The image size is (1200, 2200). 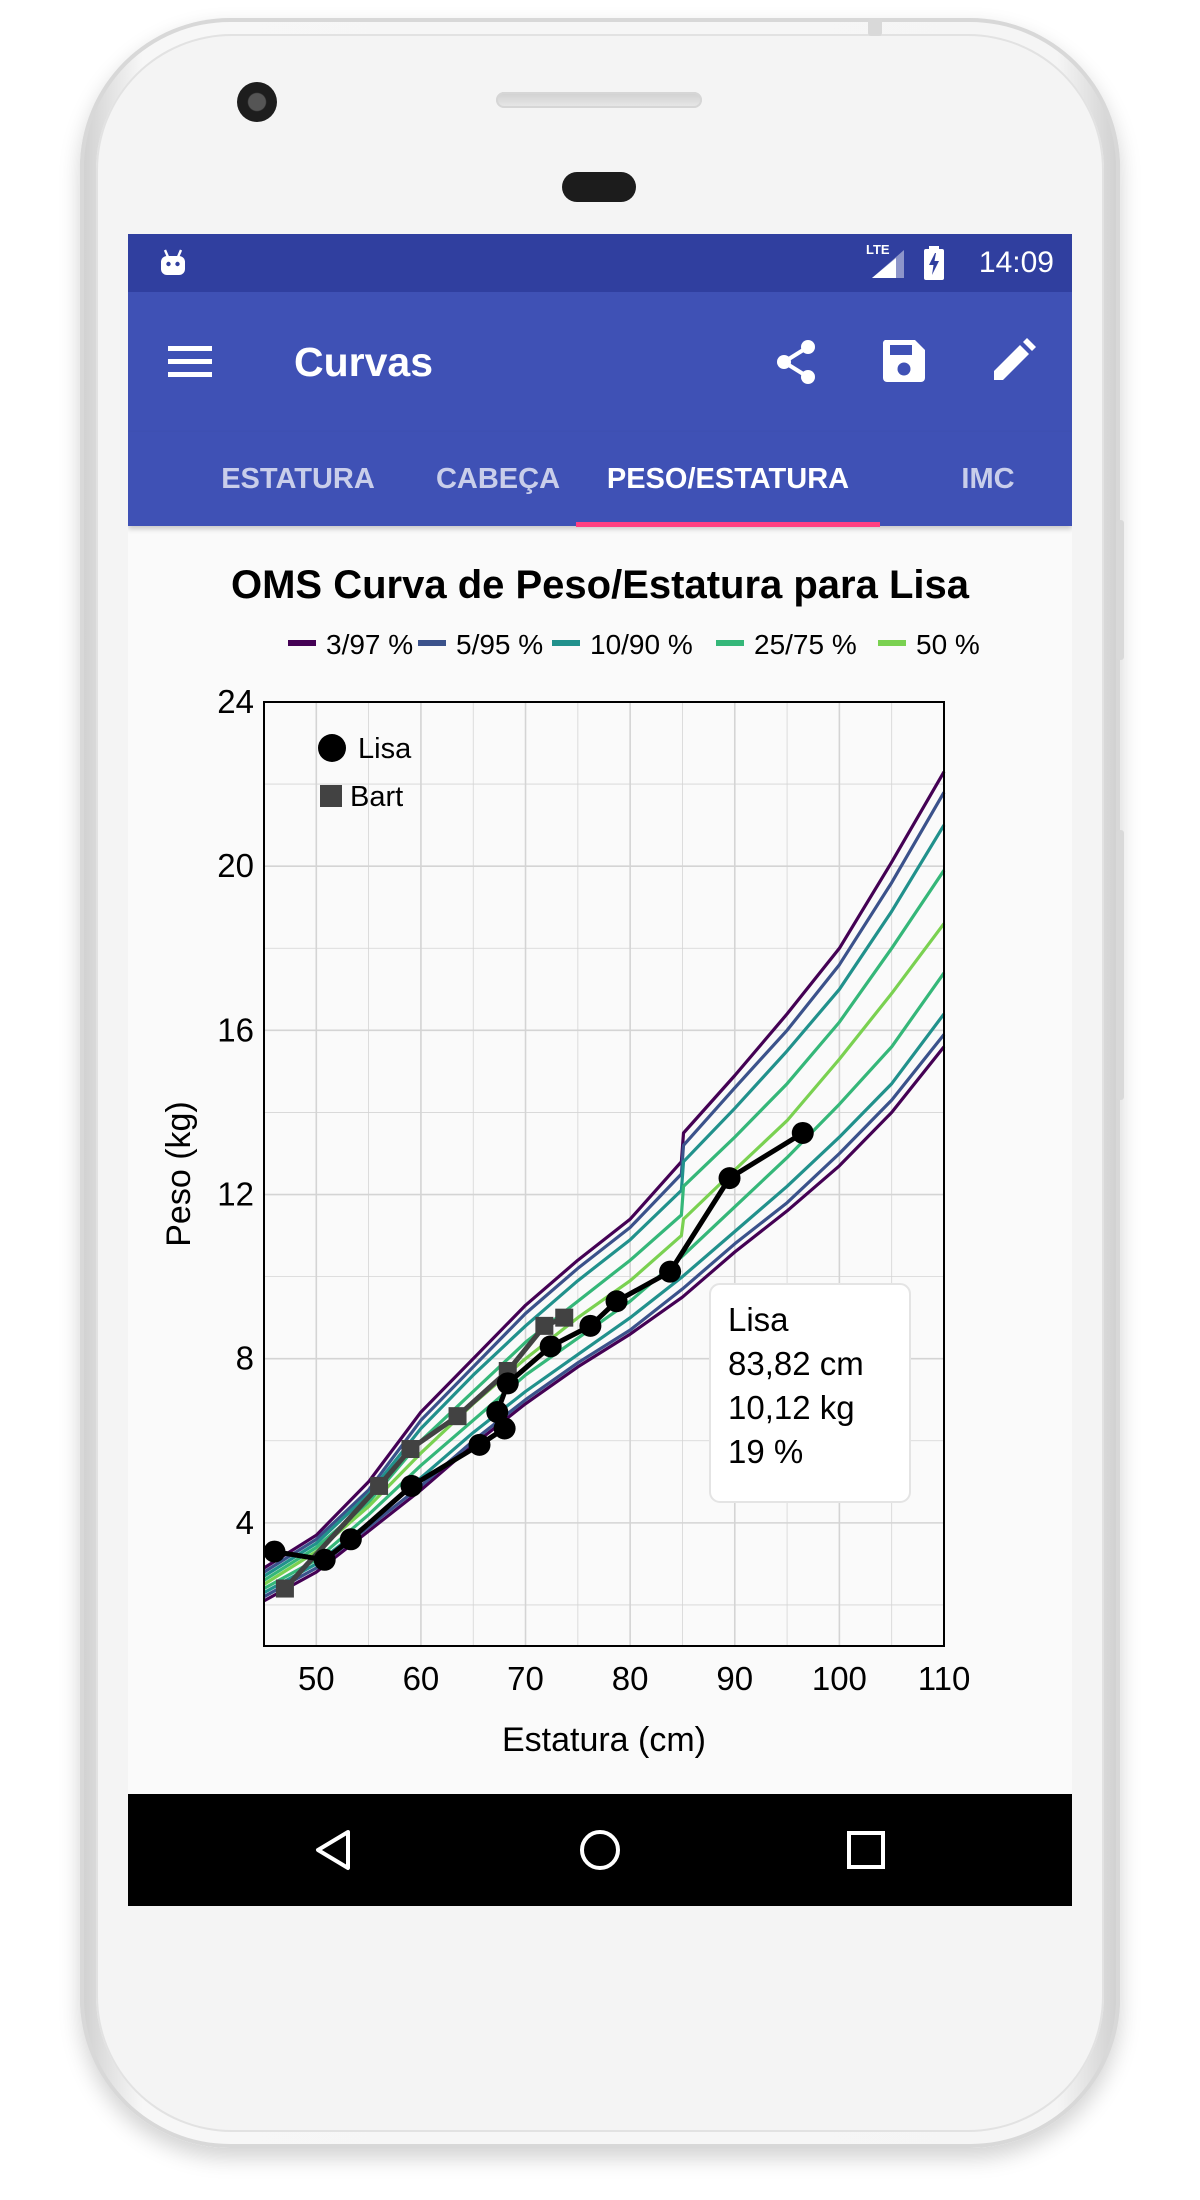 What do you see at coordinates (1016, 262) in the screenshot?
I see `status-time: 14:09` at bounding box center [1016, 262].